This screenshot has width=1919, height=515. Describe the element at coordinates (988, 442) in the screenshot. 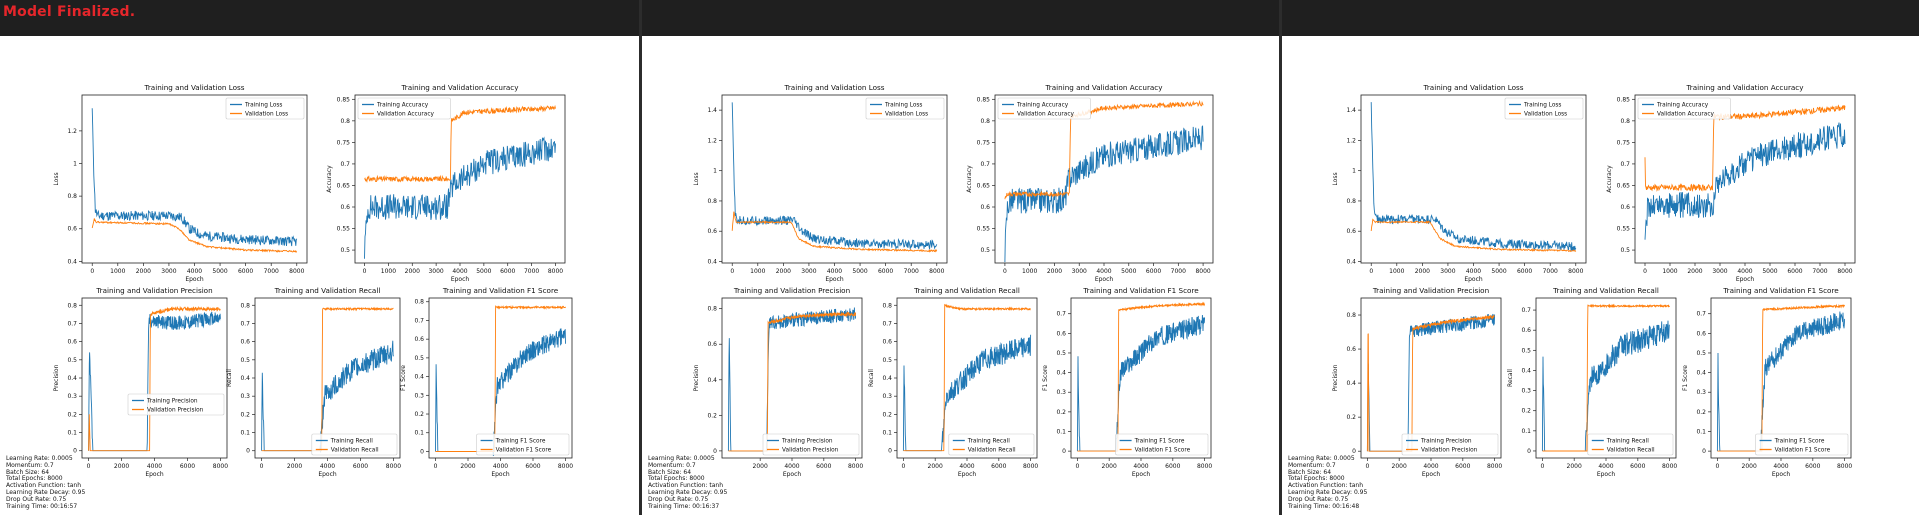

I see `legend-label: Training Recall` at that location.